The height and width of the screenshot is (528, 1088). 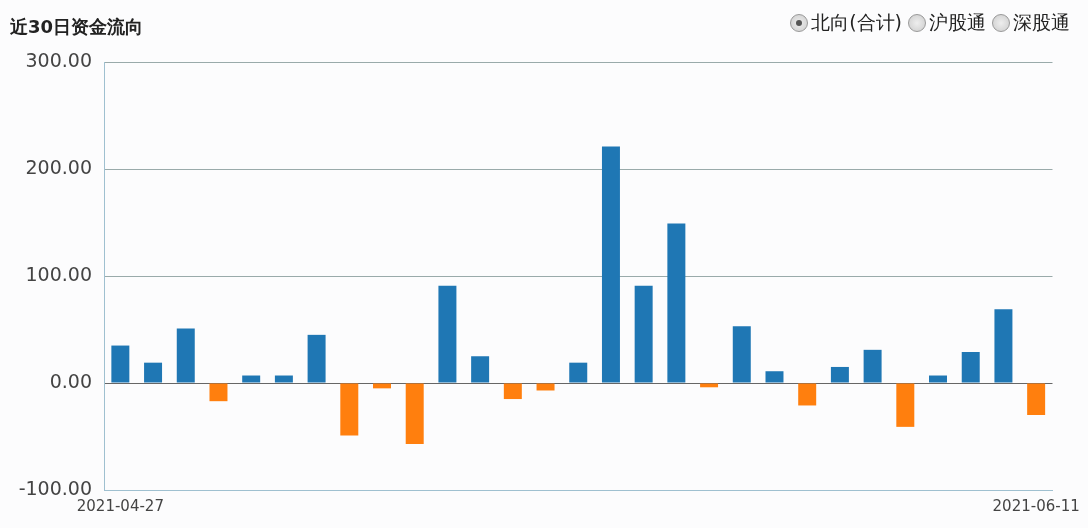 I want to click on x-tick-label: 2021-04-27, so click(x=120, y=505).